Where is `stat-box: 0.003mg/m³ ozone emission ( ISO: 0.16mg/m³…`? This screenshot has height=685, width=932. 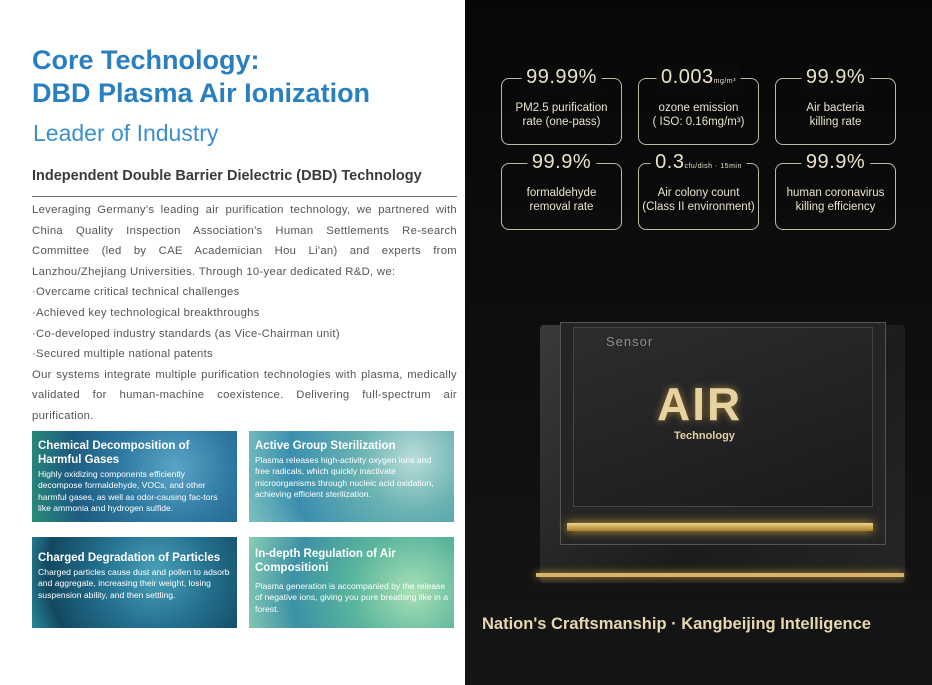 stat-box: 0.003mg/m³ ozone emission ( ISO: 0.16mg/m³… is located at coordinates (698, 105).